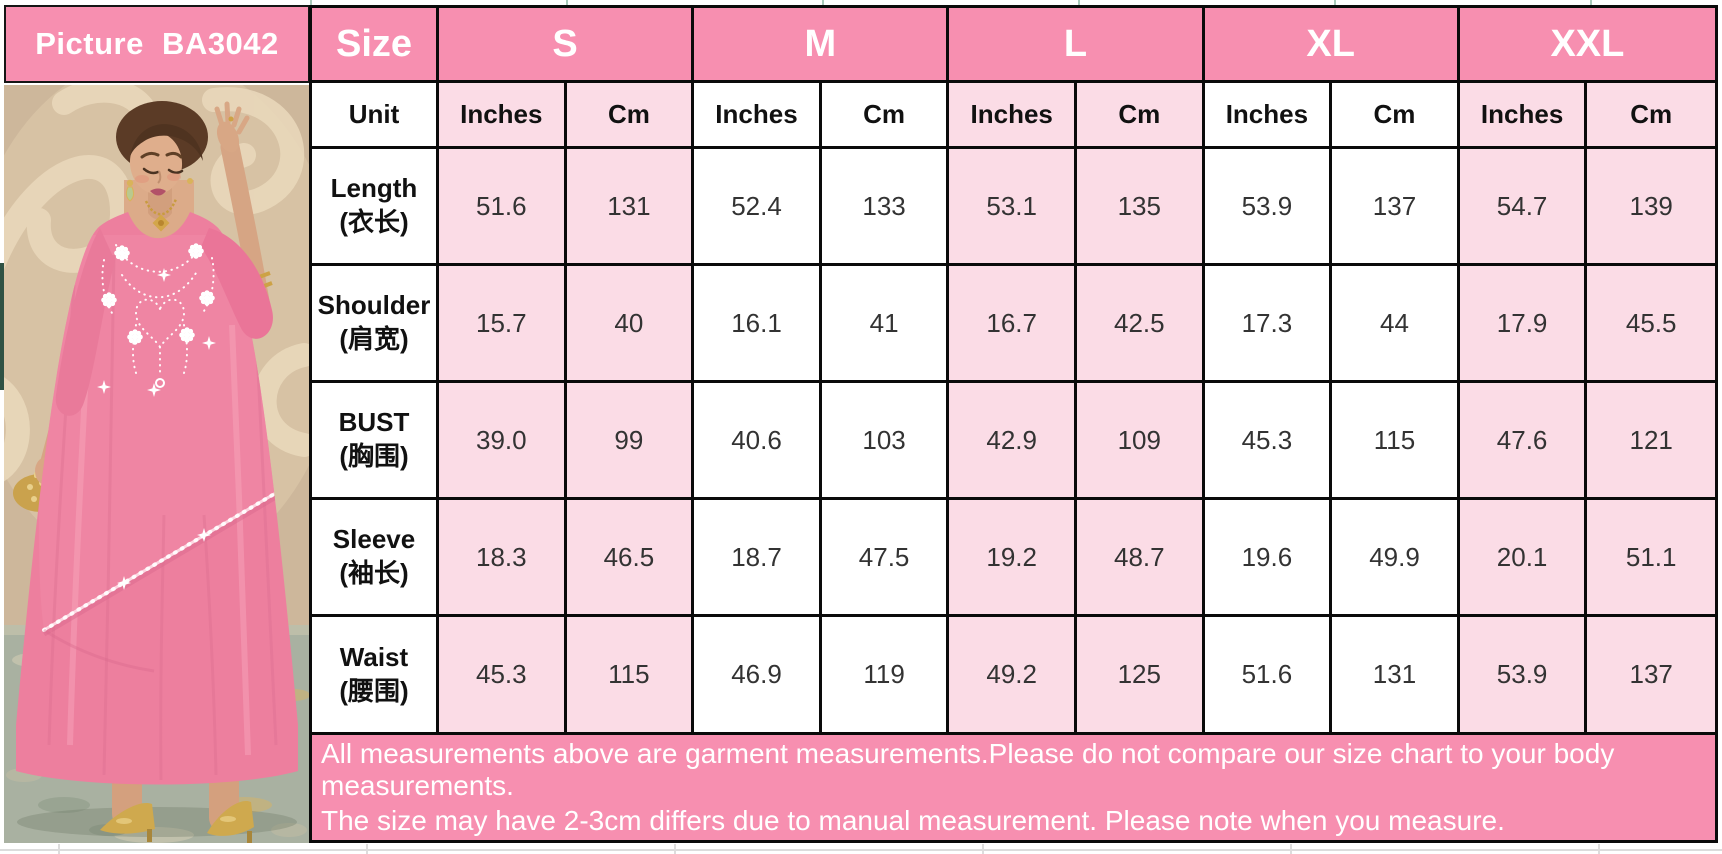 This screenshot has width=1722, height=854. What do you see at coordinates (1268, 676) in the screenshot?
I see `waist-xl-inches: 51.6` at bounding box center [1268, 676].